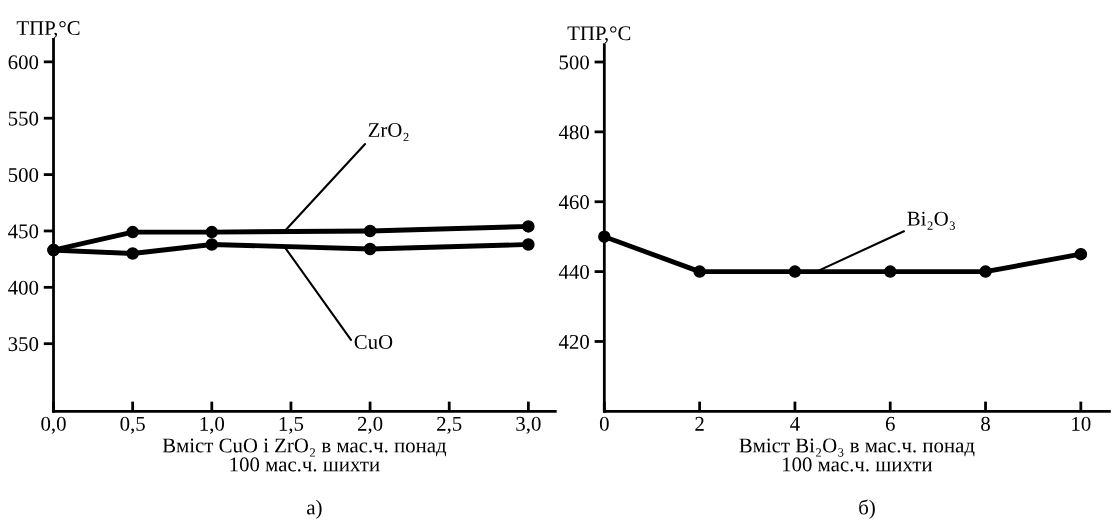 This screenshot has width=1115, height=524. Describe the element at coordinates (449, 425) in the screenshot. I see `x-tick-label: 2,5` at that location.